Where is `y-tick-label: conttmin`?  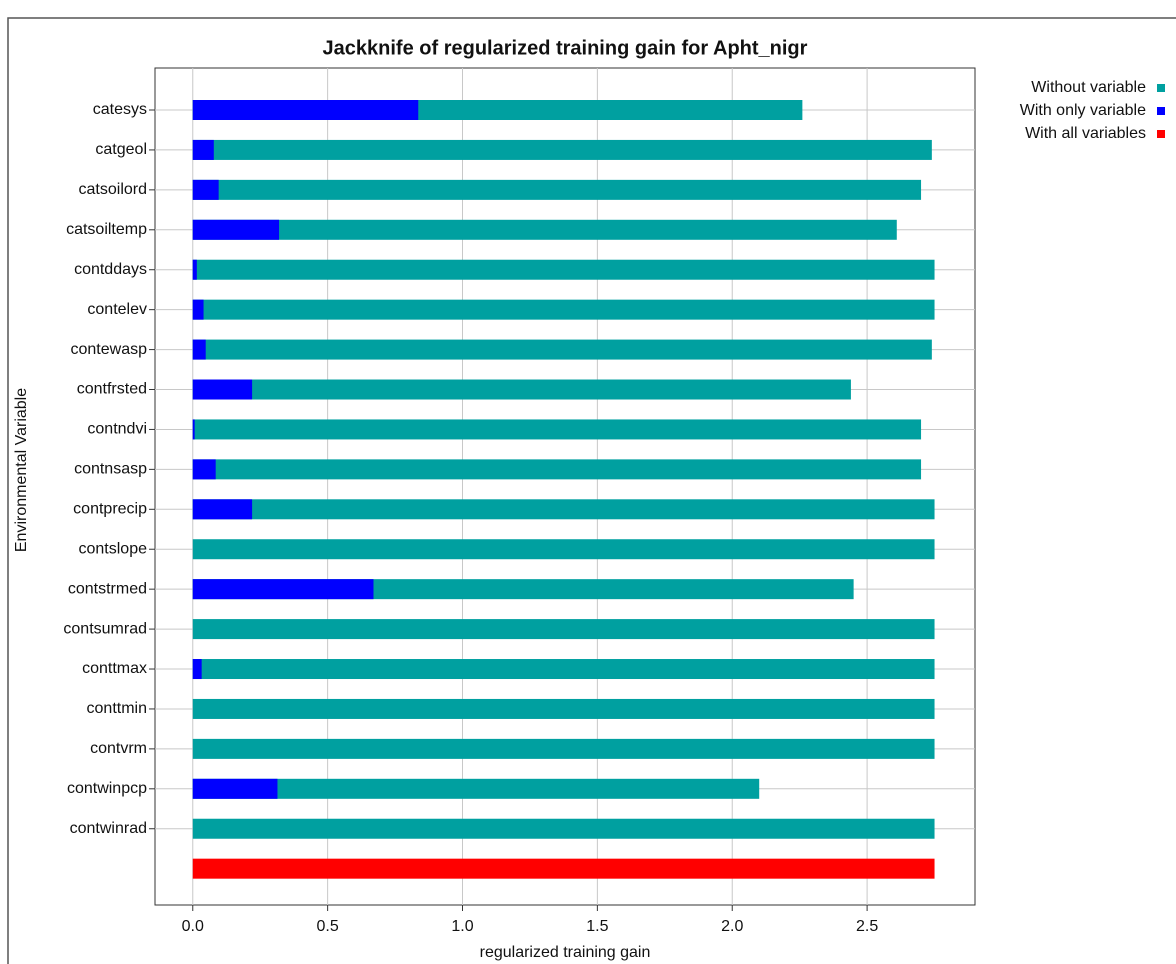
y-tick-label: conttmin is located at coordinates (117, 708).